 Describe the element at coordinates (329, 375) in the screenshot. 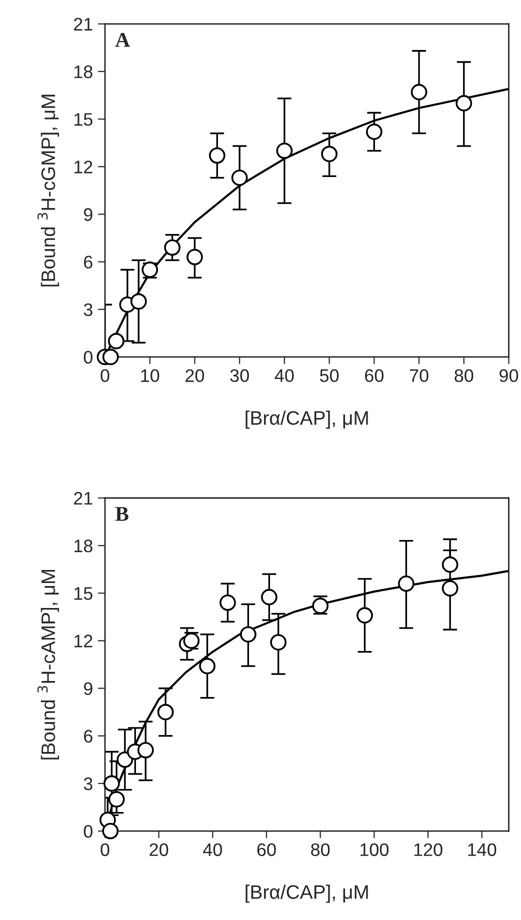

I see `x-tick-label: 50` at that location.